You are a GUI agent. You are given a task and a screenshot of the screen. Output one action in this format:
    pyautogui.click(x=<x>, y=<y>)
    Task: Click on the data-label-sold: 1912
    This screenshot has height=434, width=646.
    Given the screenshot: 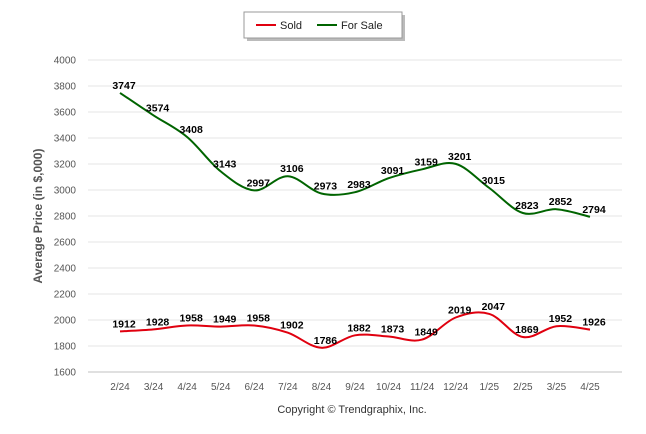 What is the action you would take?
    pyautogui.click(x=124, y=324)
    